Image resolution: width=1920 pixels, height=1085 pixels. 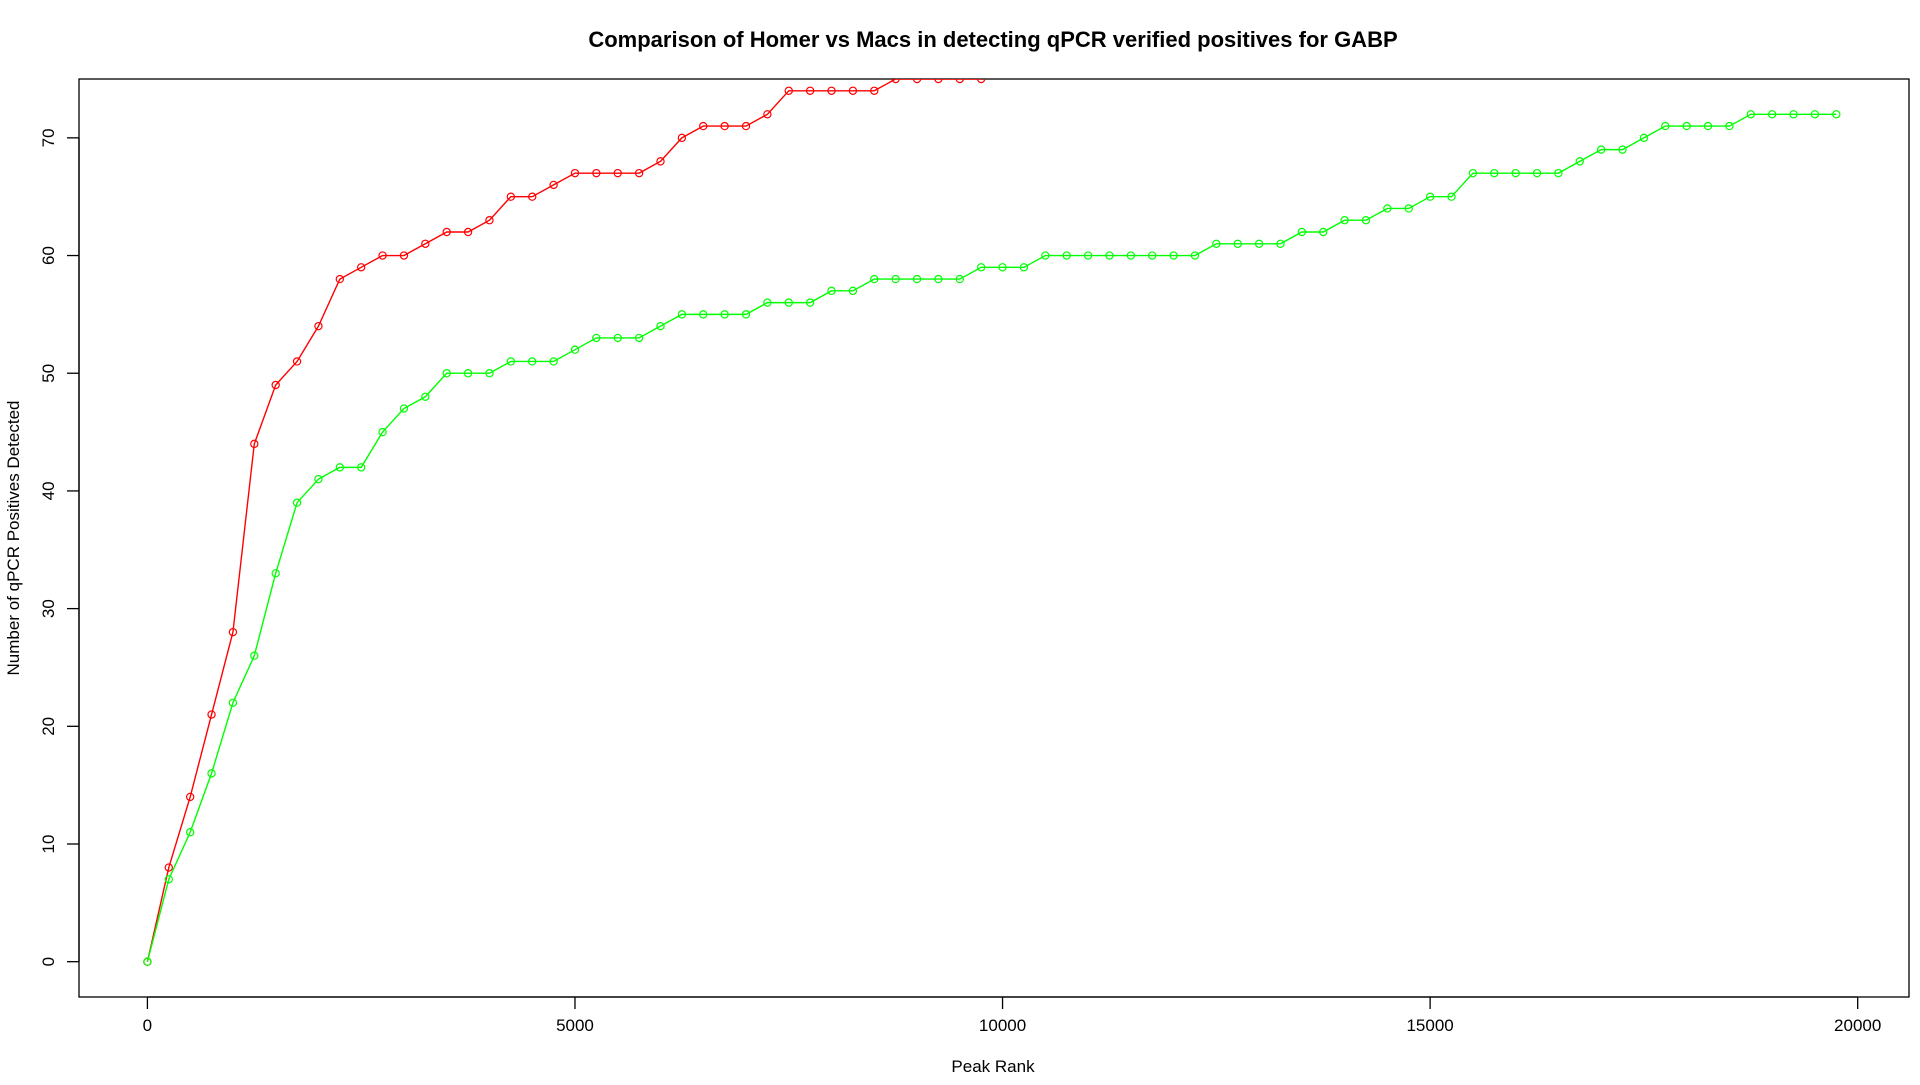 I want to click on x-tick-label: 15000, so click(x=1429, y=1025).